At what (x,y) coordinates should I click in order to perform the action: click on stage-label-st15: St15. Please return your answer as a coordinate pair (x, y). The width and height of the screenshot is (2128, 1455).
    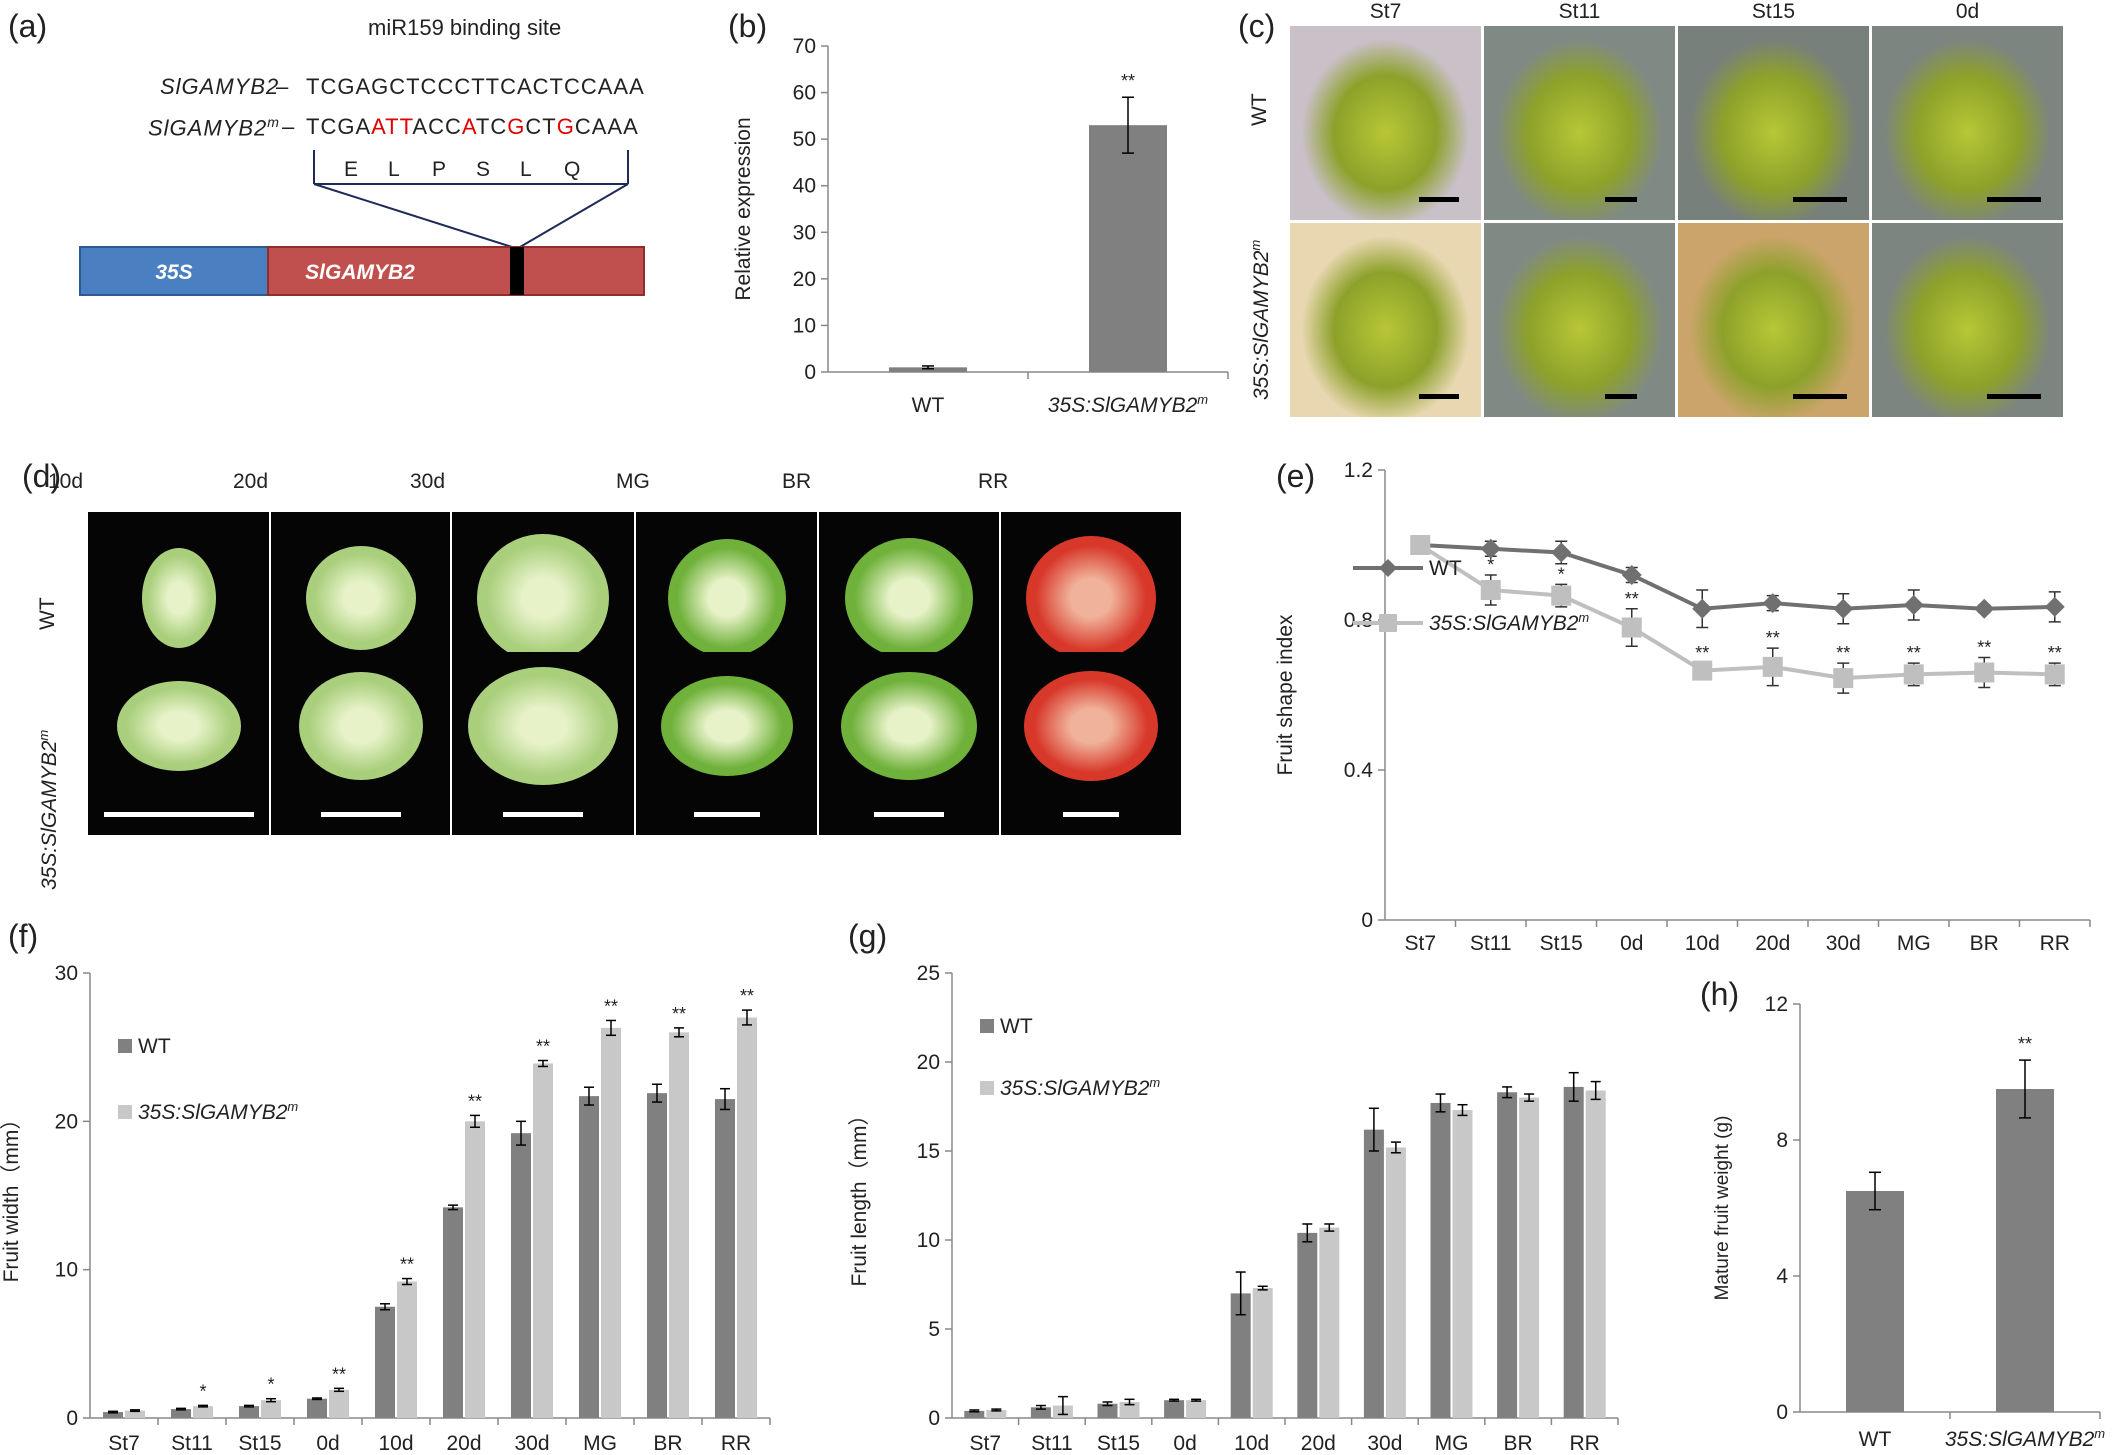
    Looking at the image, I should click on (1773, 11).